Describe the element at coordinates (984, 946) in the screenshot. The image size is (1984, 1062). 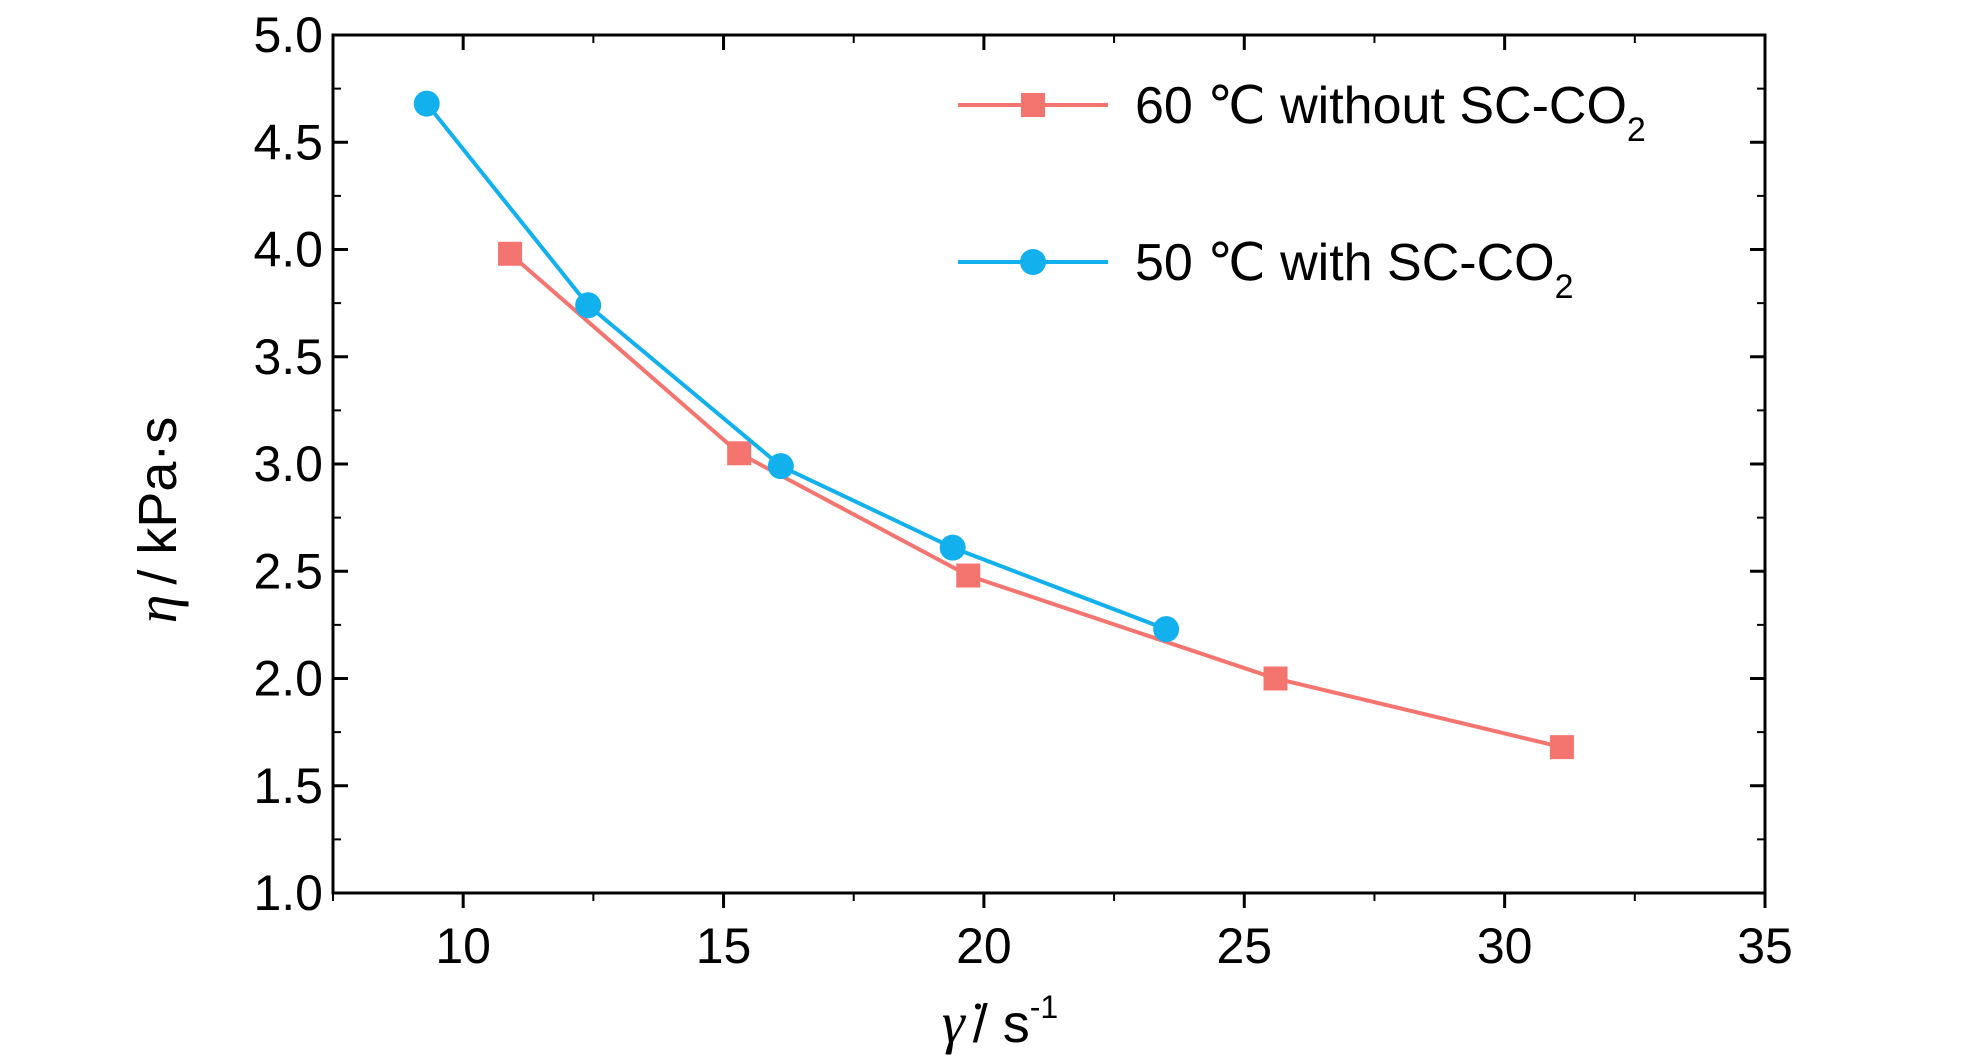
I see `x-tick-label: 20` at that location.